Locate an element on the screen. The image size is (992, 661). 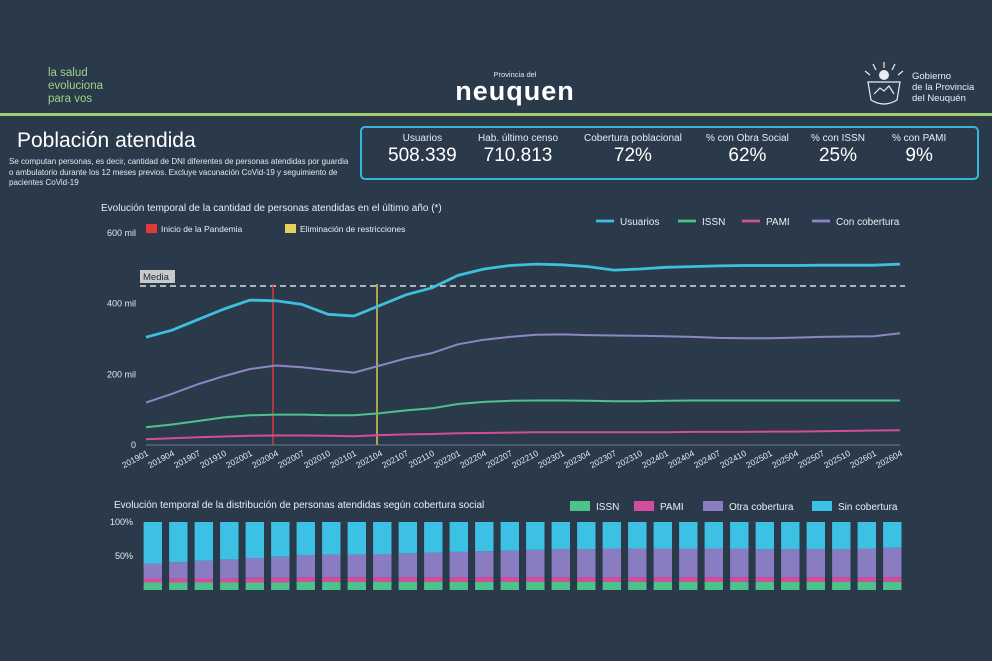
x-tick-label: 202401 is located at coordinates (655, 459).